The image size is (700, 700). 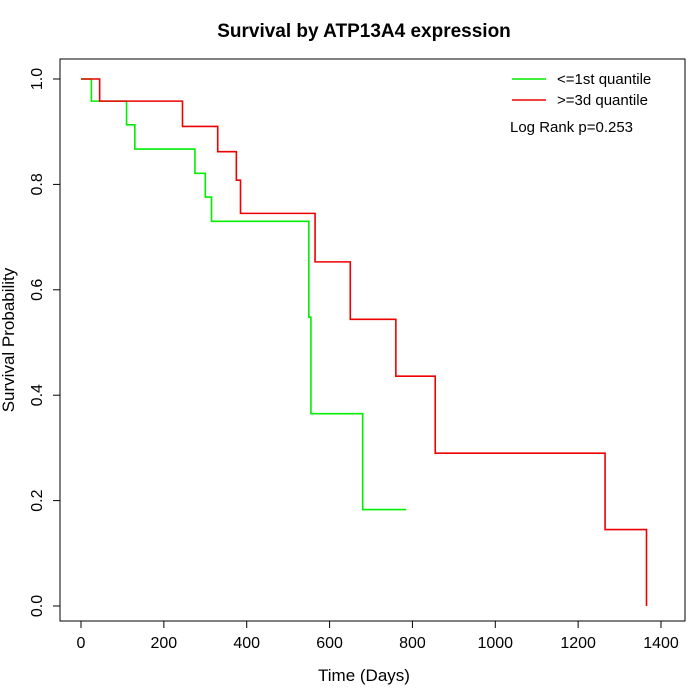 I want to click on x-tick-label: 1200, so click(x=578, y=643).